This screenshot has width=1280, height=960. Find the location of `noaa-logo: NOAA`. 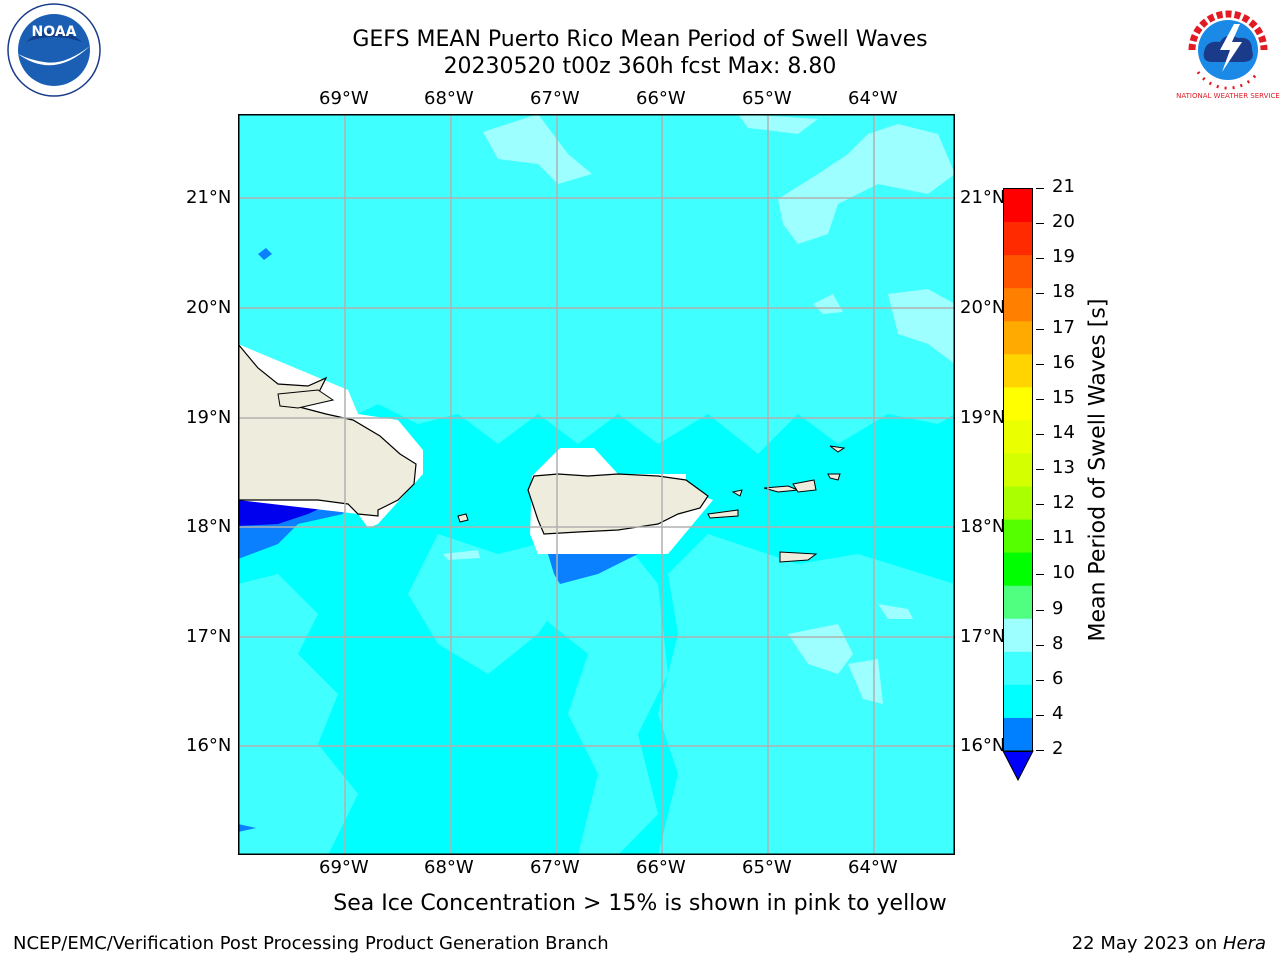

noaa-logo: NOAA is located at coordinates (54, 50).